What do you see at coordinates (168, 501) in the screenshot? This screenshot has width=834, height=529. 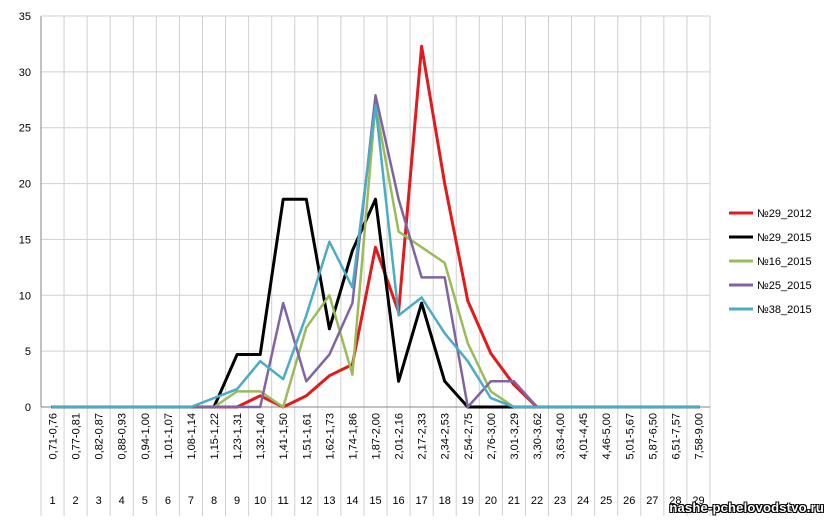 I see `x-index-label: 6` at bounding box center [168, 501].